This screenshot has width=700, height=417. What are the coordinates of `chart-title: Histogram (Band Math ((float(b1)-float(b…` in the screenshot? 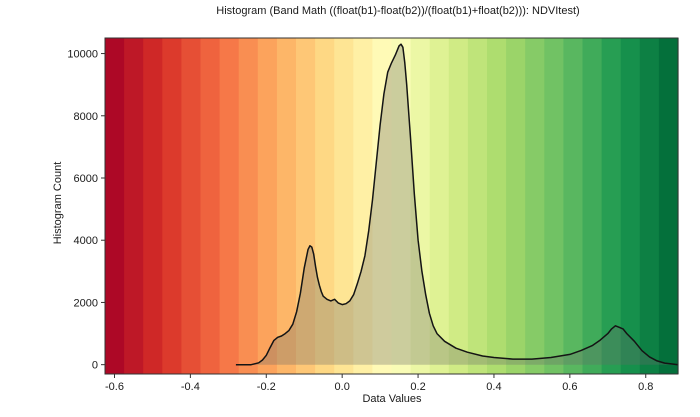 It's located at (397, 11).